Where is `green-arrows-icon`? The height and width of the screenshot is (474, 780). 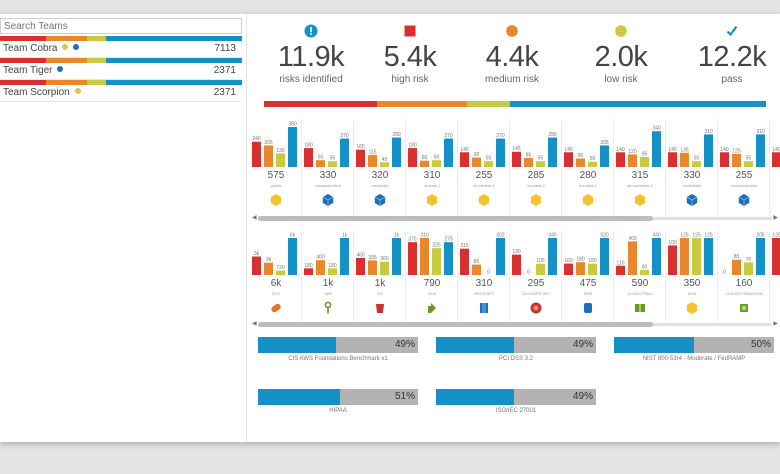 green-arrows-icon is located at coordinates (432, 308).